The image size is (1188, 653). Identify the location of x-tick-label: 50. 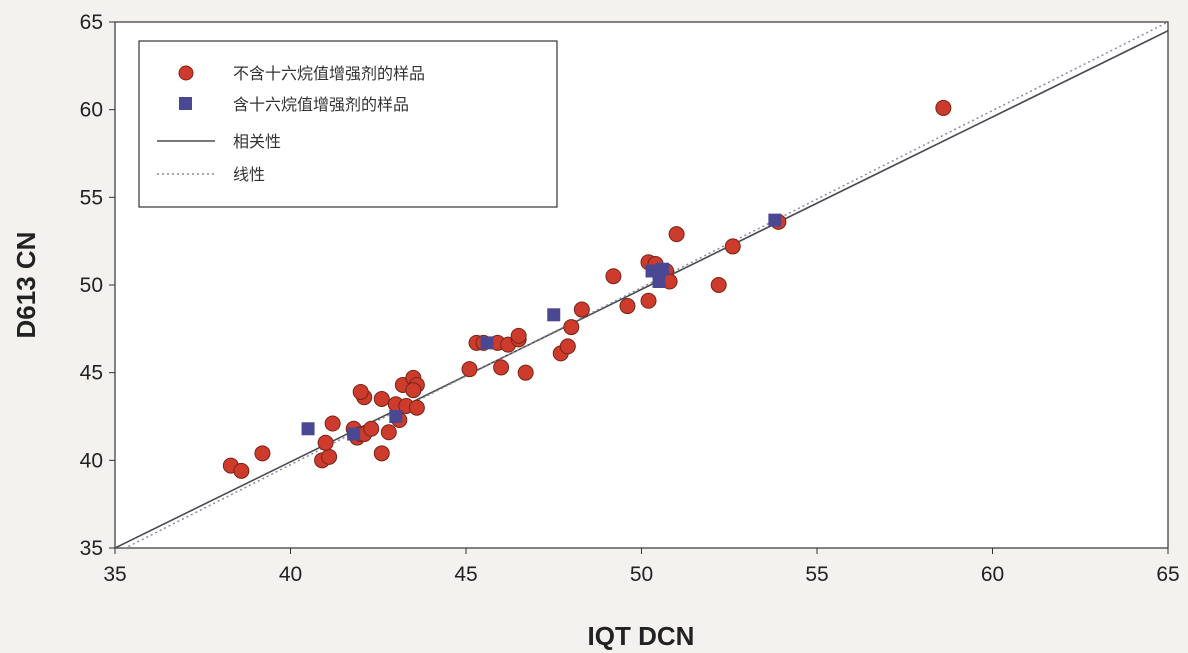
(641, 574).